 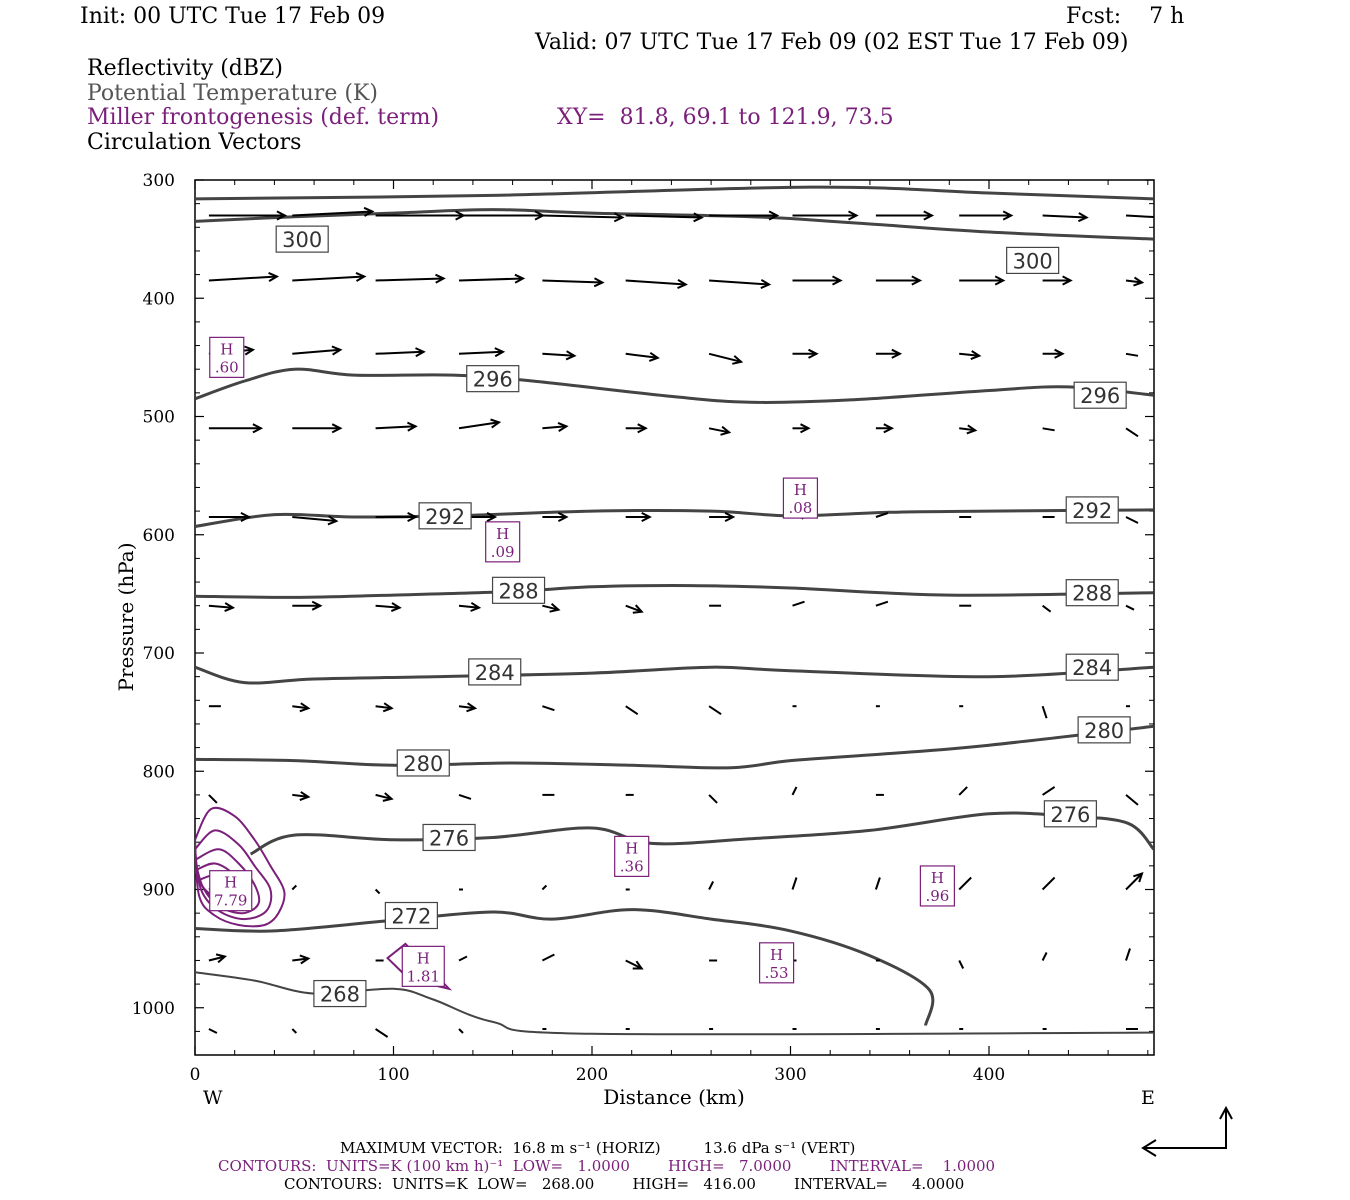 What do you see at coordinates (790, 1075) in the screenshot?
I see `x-tick-label: 300` at bounding box center [790, 1075].